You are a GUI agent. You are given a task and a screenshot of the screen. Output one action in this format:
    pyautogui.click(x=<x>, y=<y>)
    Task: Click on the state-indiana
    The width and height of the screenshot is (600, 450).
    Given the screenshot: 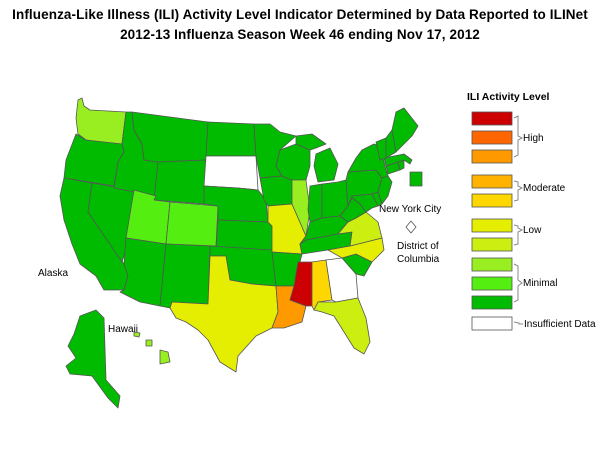 What is the action you would take?
    pyautogui.click(x=315, y=203)
    